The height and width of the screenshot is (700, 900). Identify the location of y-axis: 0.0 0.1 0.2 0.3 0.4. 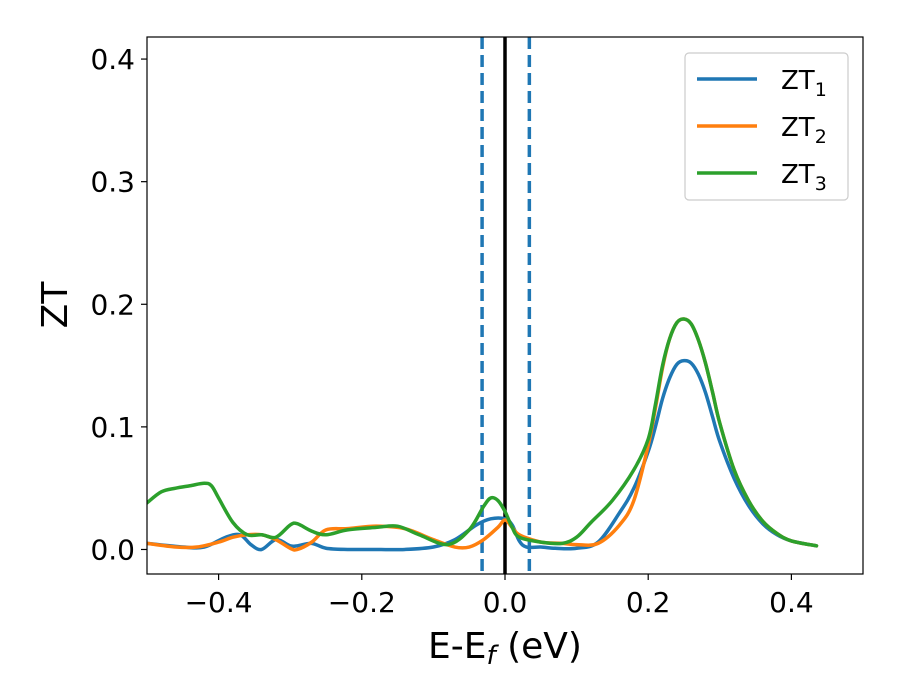
(118, 304).